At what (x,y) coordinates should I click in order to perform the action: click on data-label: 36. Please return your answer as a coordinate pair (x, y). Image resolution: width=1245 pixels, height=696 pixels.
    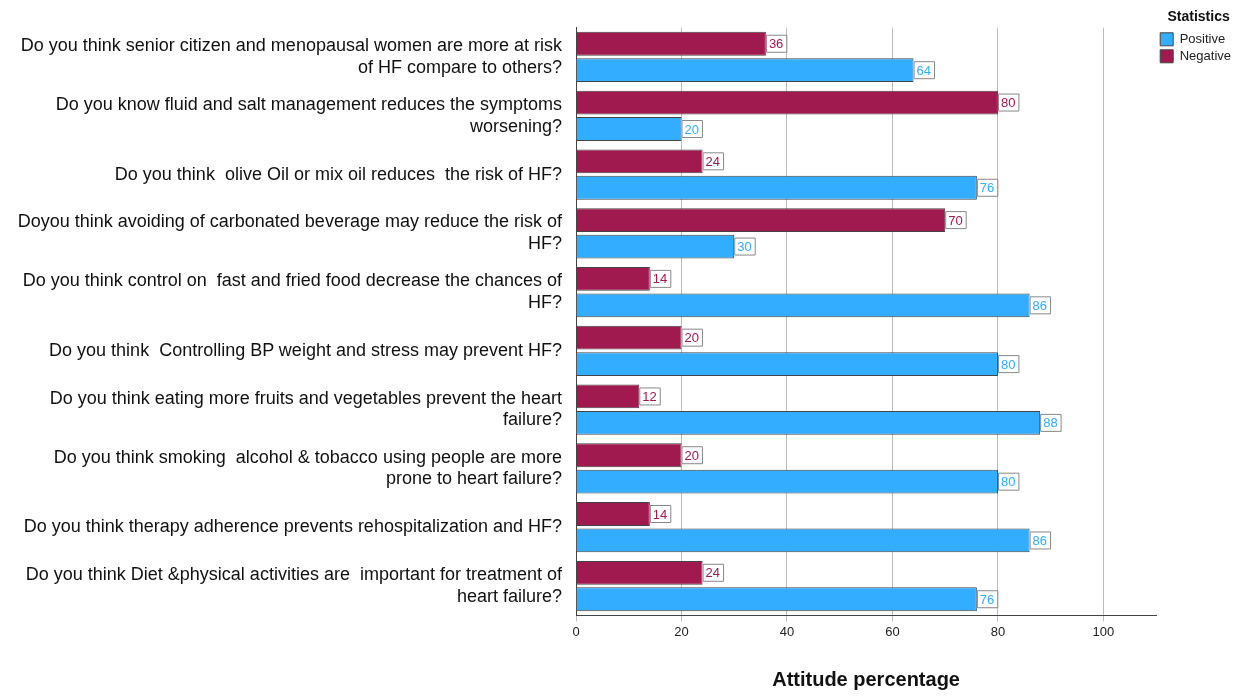
    Looking at the image, I should click on (776, 44).